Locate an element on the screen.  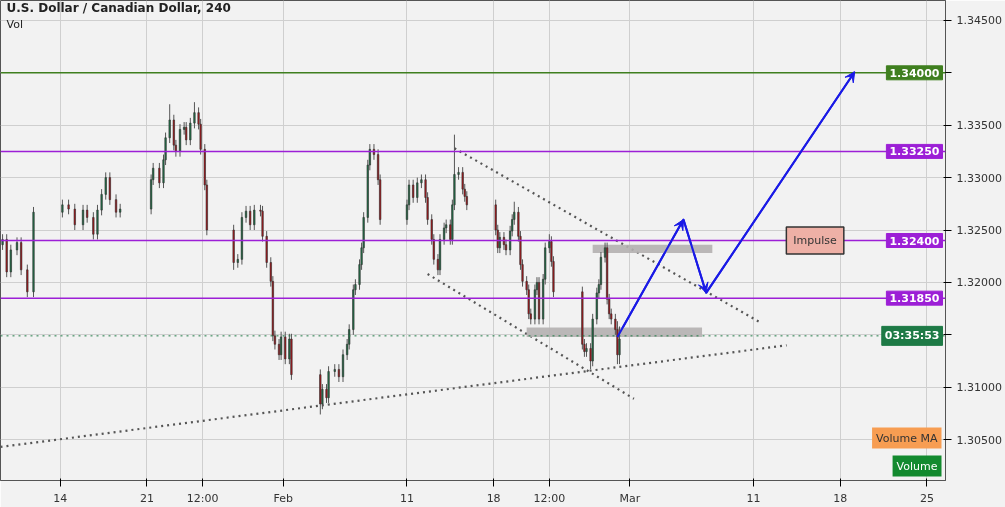
annotation: Vol is located at coordinates (14, 24).